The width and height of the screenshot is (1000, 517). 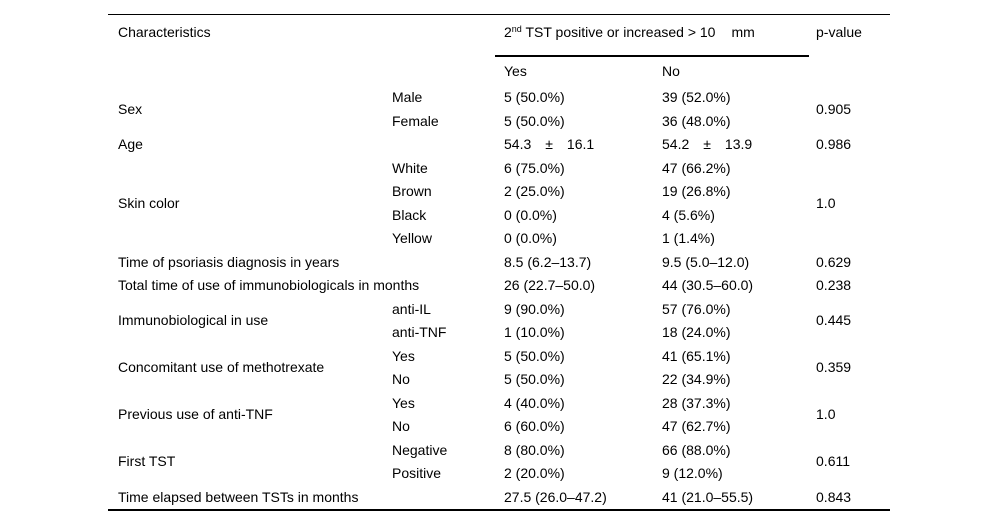 What do you see at coordinates (696, 167) in the screenshot?
I see `value-no: 47 (66.2%)` at bounding box center [696, 167].